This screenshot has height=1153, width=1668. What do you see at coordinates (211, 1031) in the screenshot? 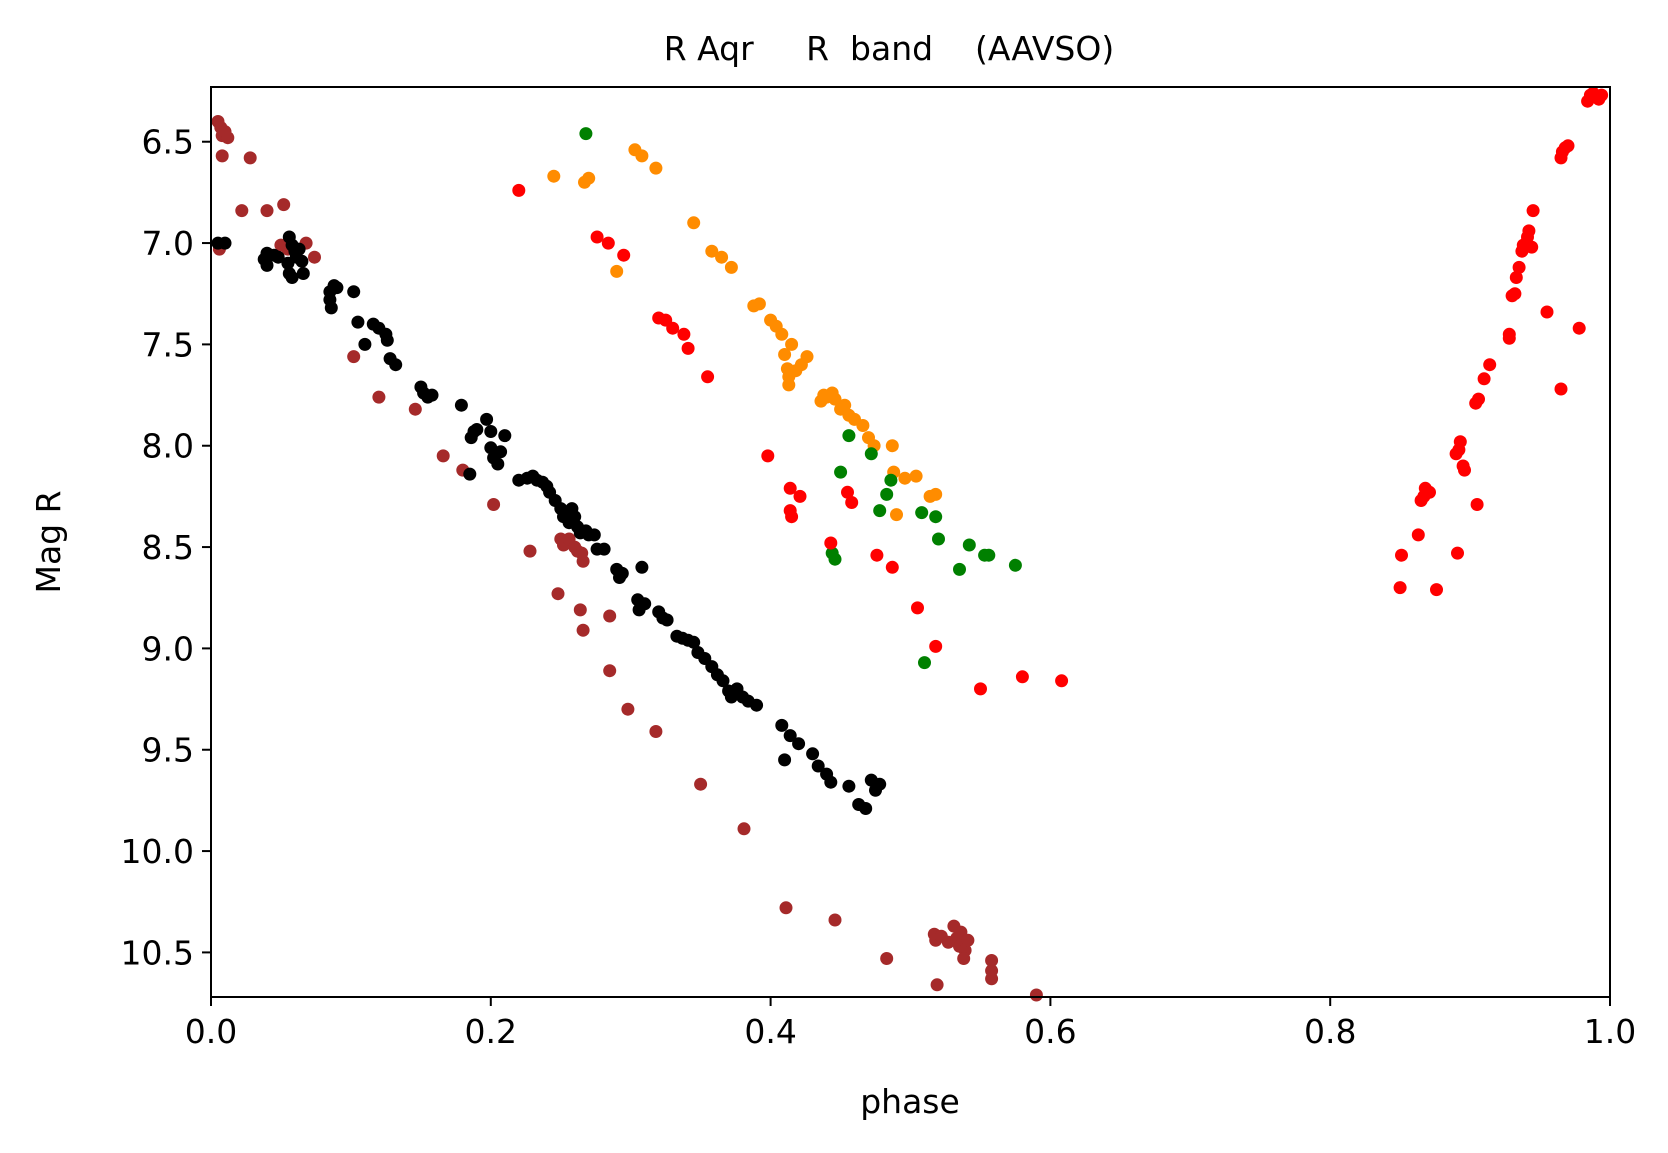
I see `x-tick-label: 0.0` at bounding box center [211, 1031].